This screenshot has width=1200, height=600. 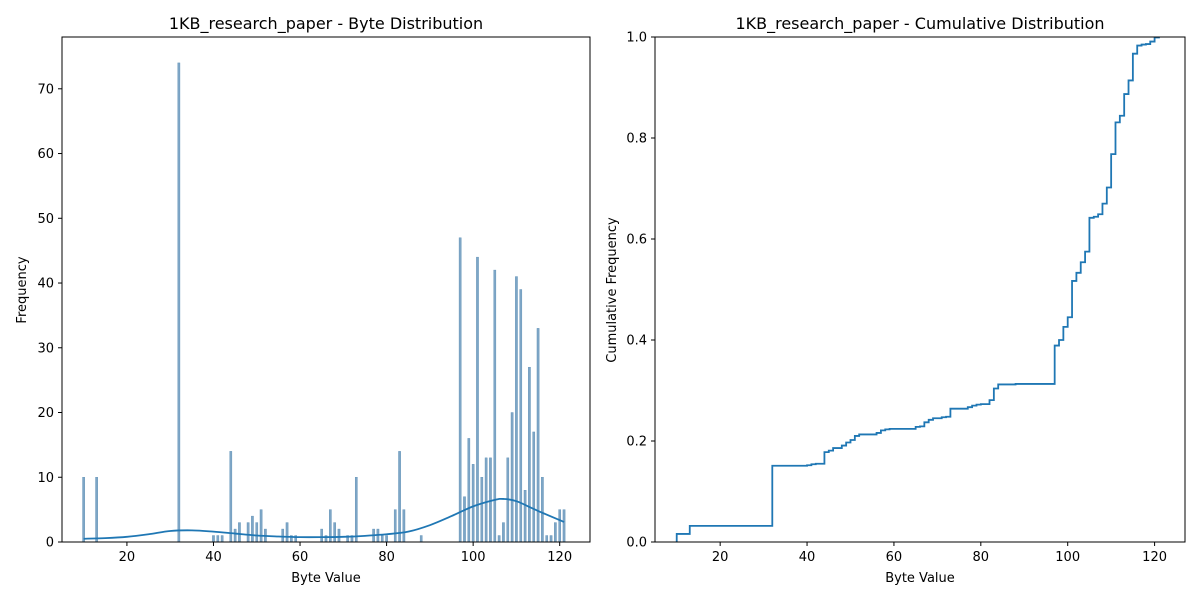 I want to click on histogram-y-tick-label: 20, so click(x=45, y=413).